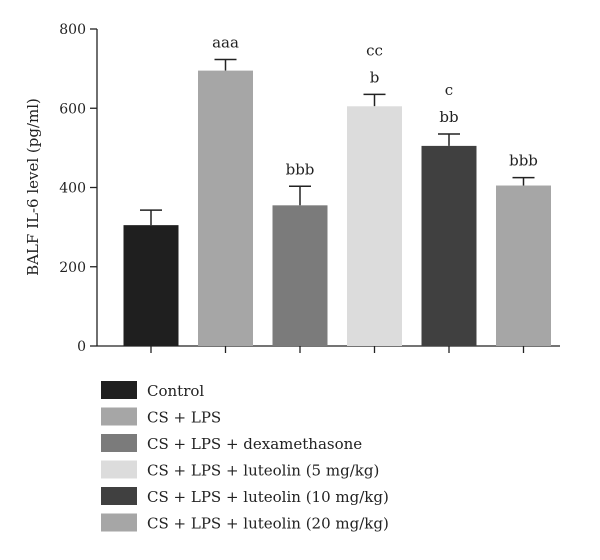  Describe the element at coordinates (449, 90) in the screenshot. I see `significance-label: c` at that location.